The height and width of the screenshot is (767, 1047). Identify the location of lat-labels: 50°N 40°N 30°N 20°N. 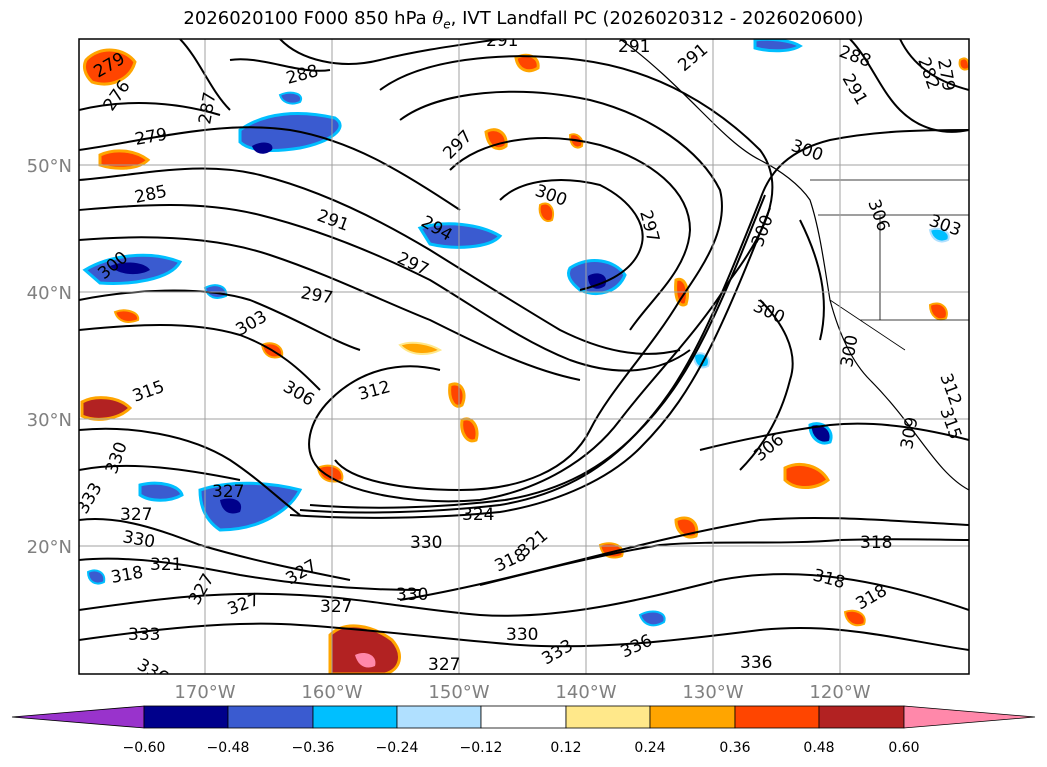
(49, 357).